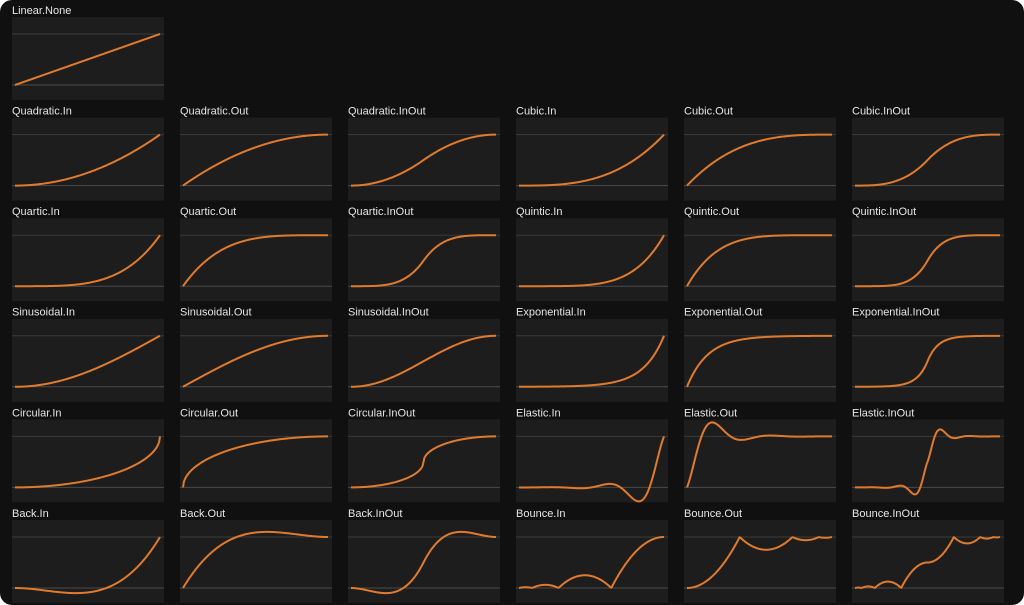 This screenshot has width=1024, height=605. I want to click on curve-label: Circular.In, so click(37, 413).